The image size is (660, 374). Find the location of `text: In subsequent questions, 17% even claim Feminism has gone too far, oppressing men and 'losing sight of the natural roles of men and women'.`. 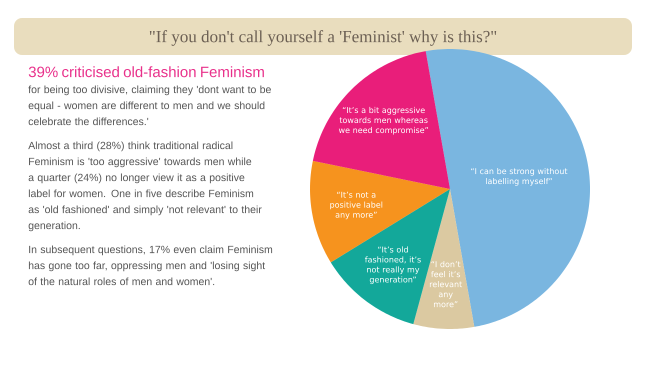

text: In subsequent questions, 17% even claim Feminism has gone too far, oppressing men and 'losing sight of the natural roles of men and women'. is located at coordinates (150, 265).